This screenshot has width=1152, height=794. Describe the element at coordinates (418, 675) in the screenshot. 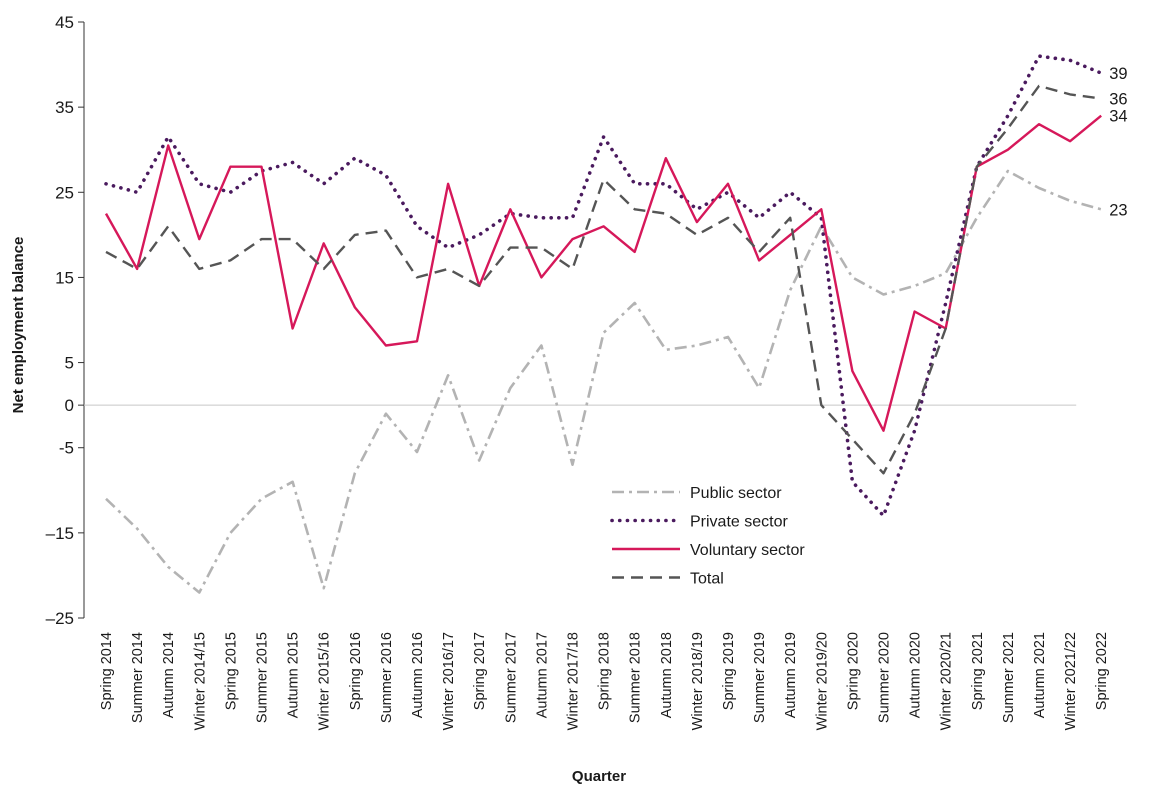

I see `x-tick-label: Autumn 2016` at that location.